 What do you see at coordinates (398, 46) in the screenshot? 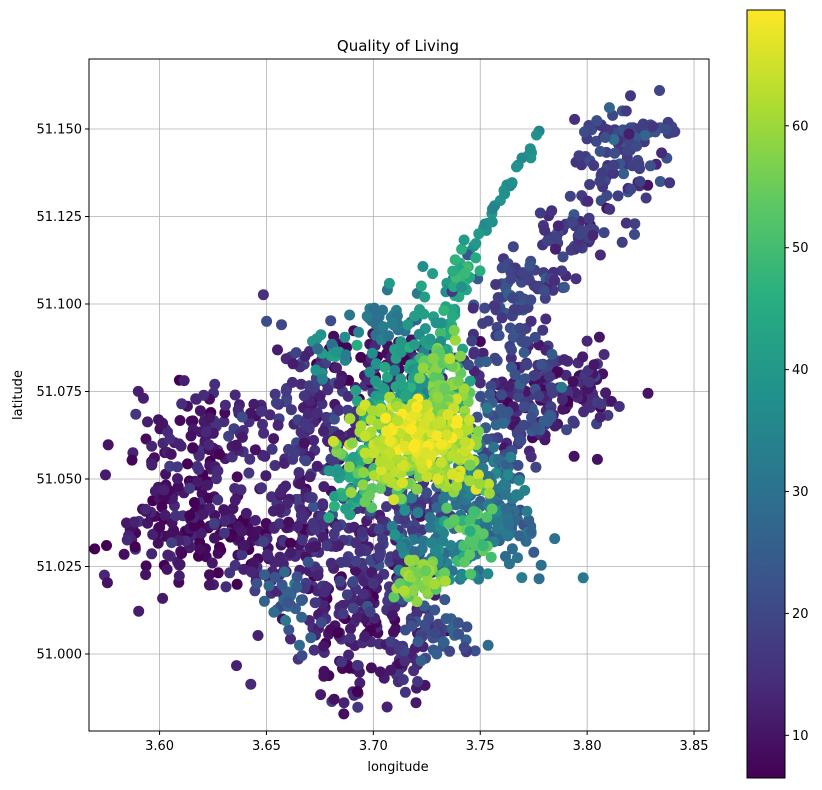
I see `chart-title: Quality of Living` at bounding box center [398, 46].